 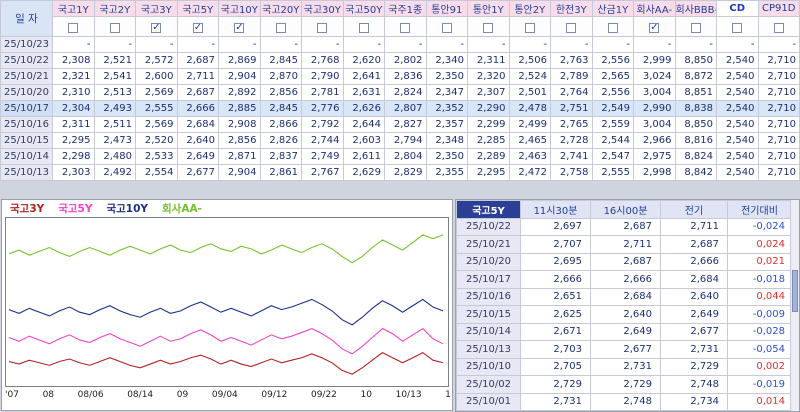 What do you see at coordinates (405, 8) in the screenshot?
I see `column-header-9: 국주1종` at bounding box center [405, 8].